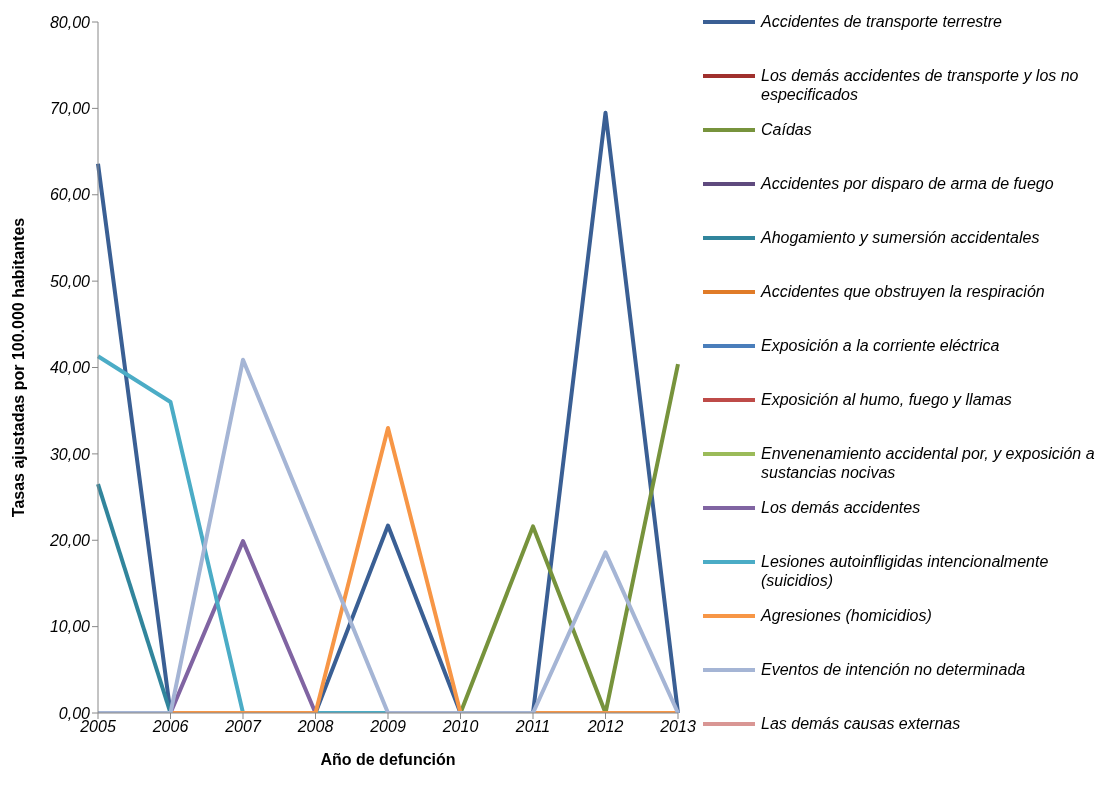  What do you see at coordinates (70, 368) in the screenshot?
I see `y-tick-label: 40,00` at bounding box center [70, 368].